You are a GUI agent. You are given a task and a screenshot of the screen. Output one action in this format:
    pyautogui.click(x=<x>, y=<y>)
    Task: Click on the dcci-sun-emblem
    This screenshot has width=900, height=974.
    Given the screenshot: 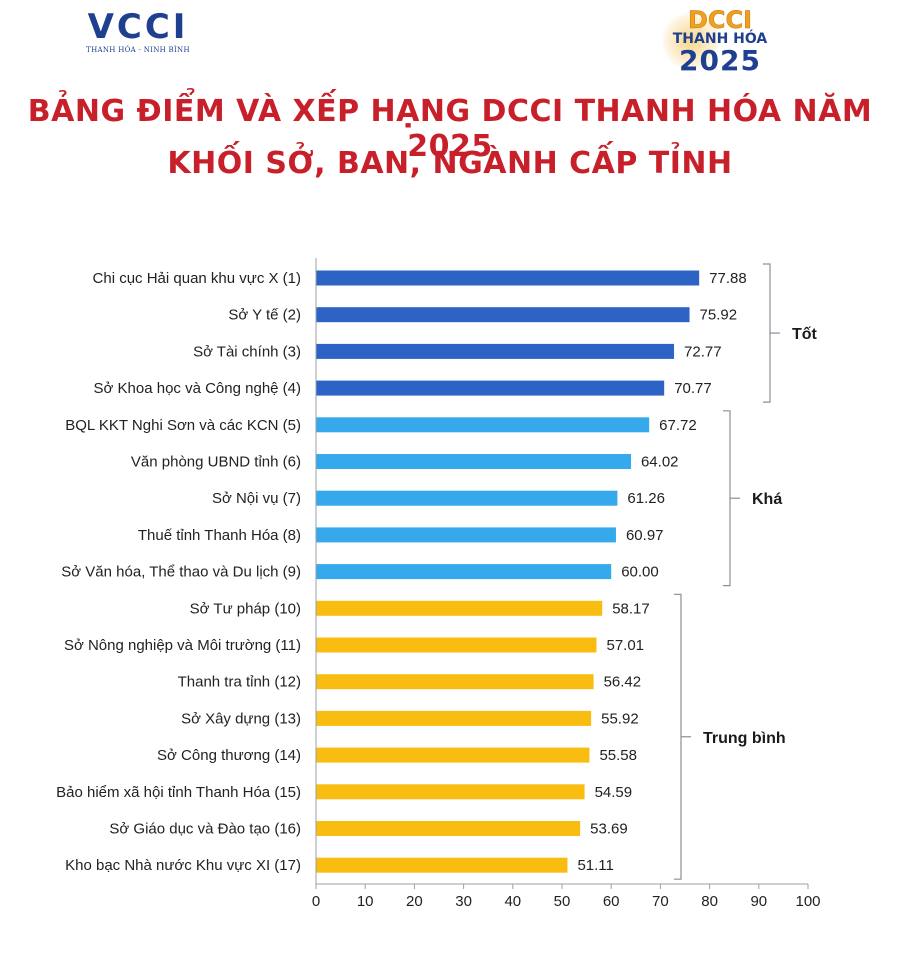 What is the action you would take?
    pyautogui.click(x=691, y=41)
    